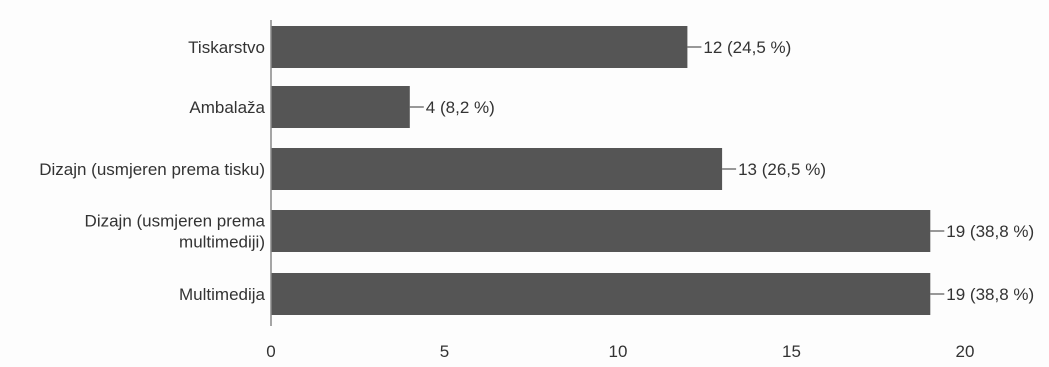  What do you see at coordinates (965, 351) in the screenshot?
I see `x-tick-label: 20` at bounding box center [965, 351].